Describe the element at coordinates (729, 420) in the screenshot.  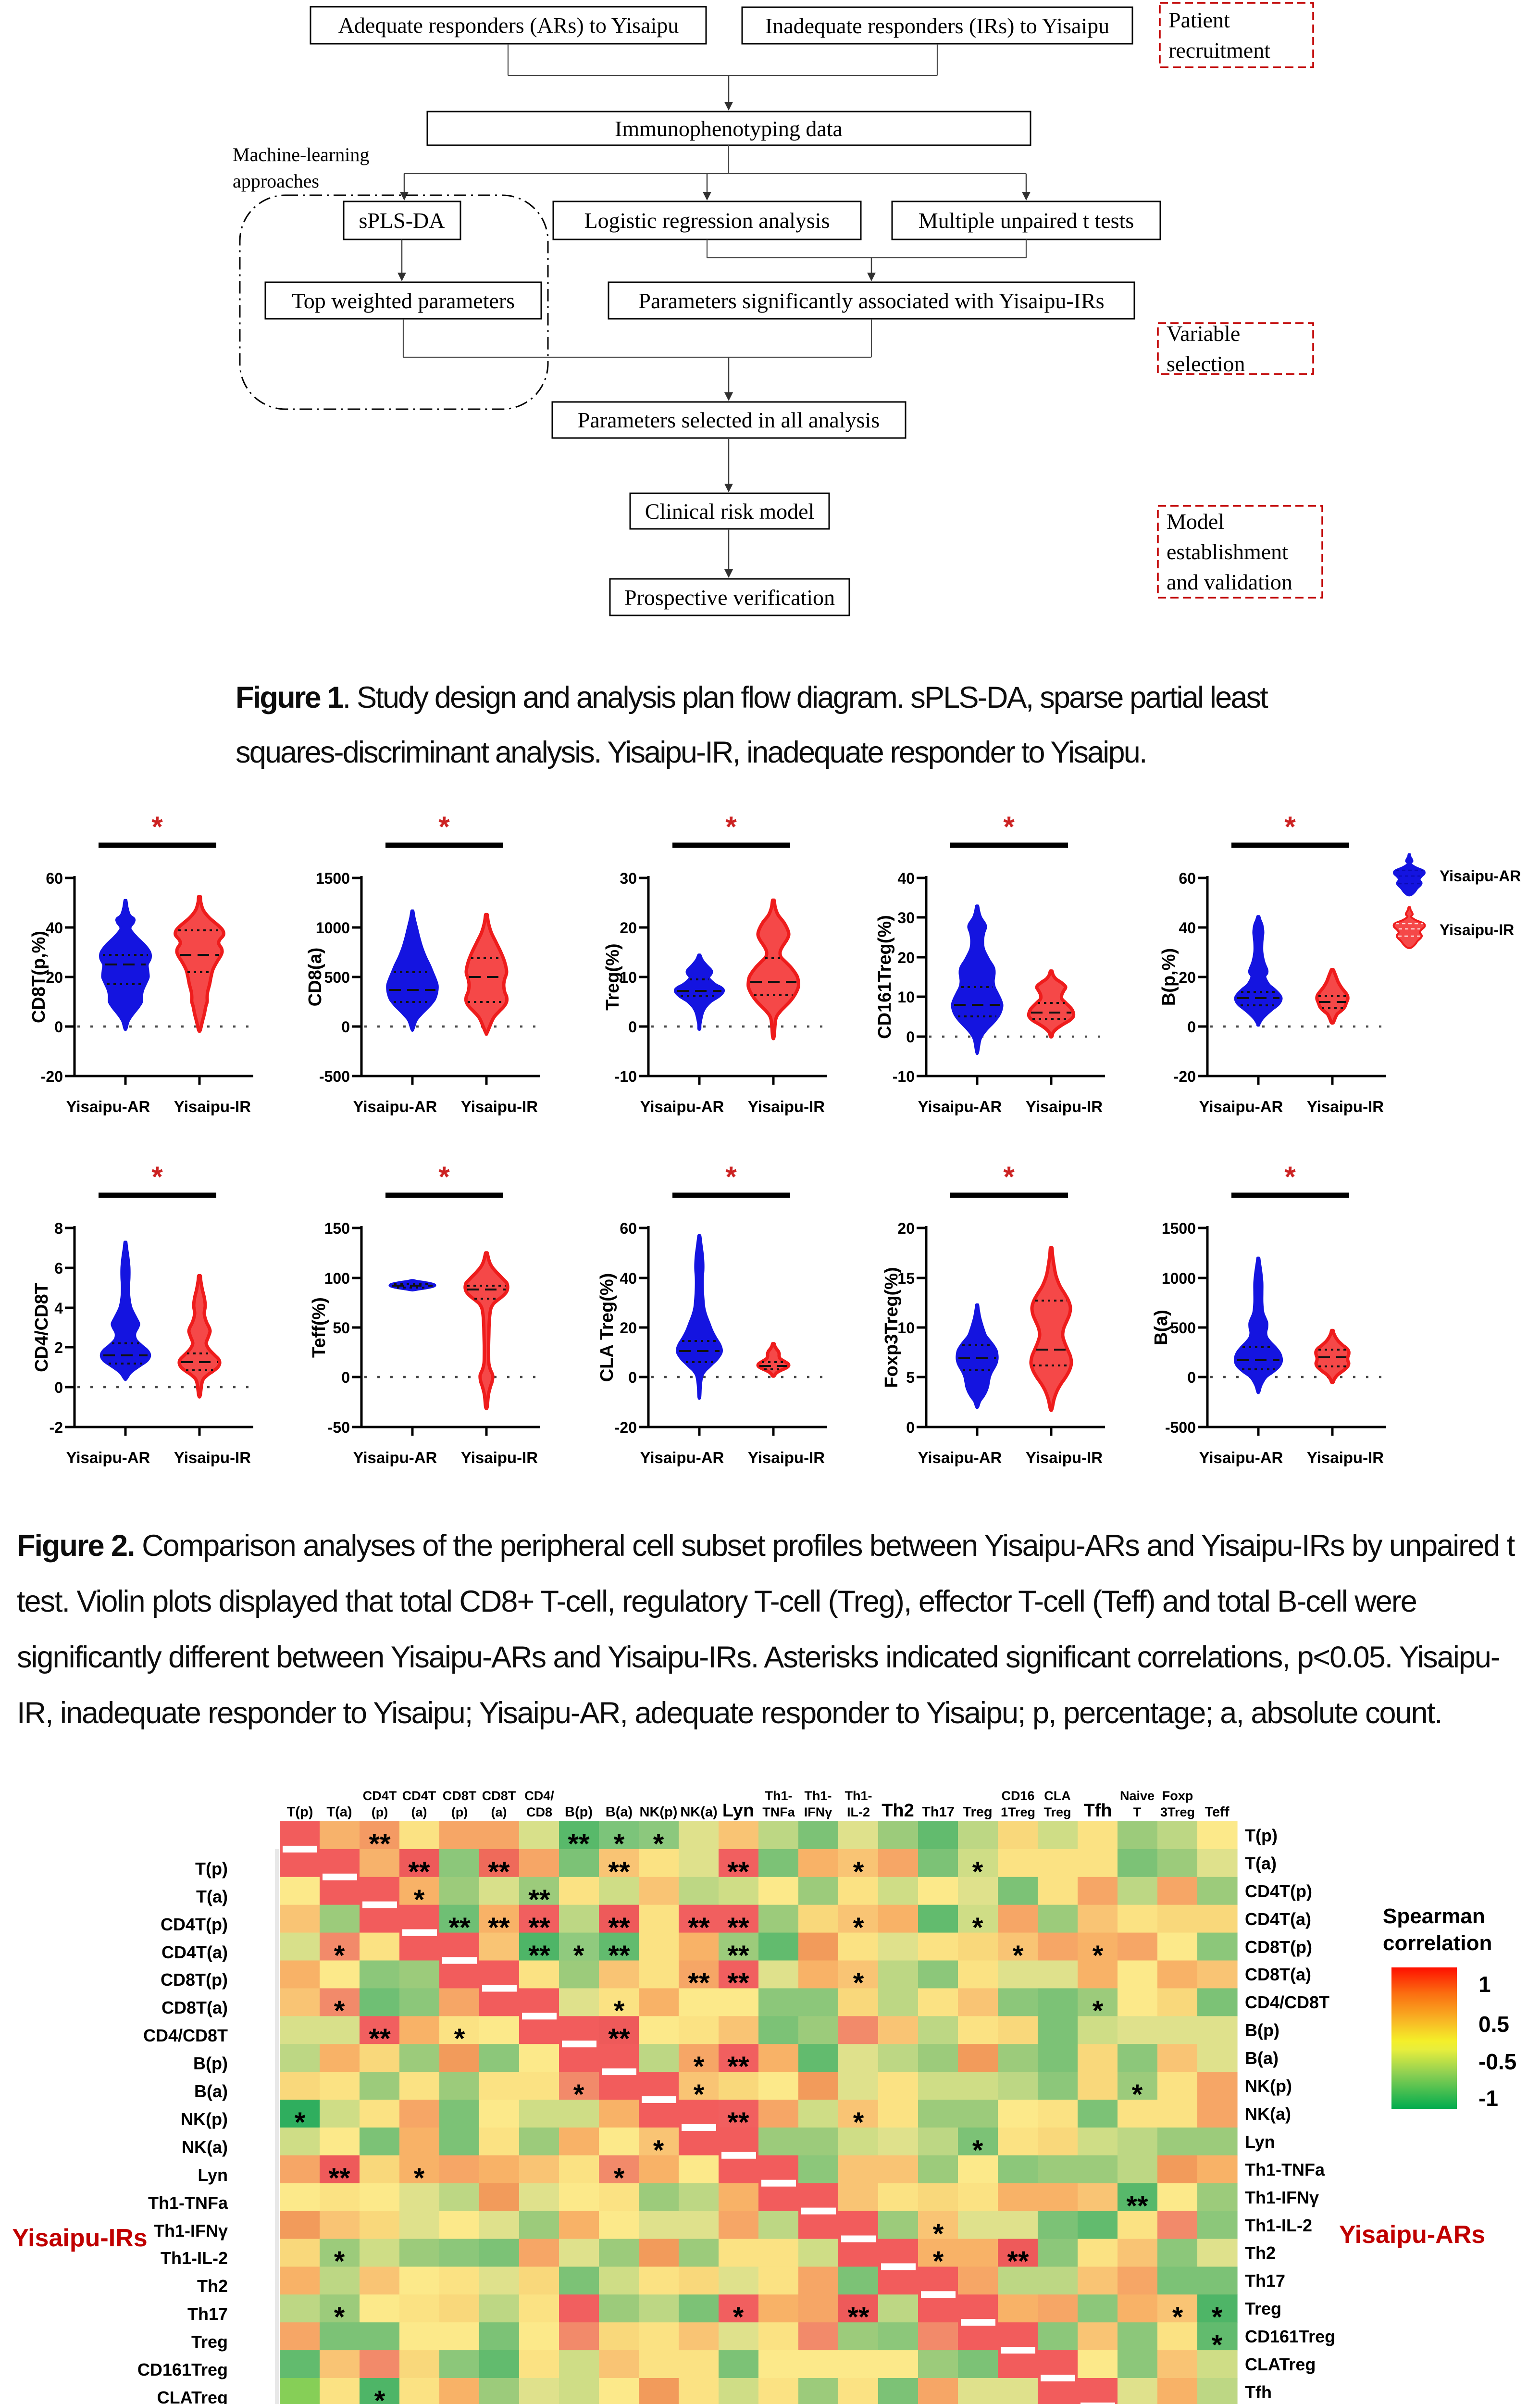
I see `svg-text:Parameters selected in all ana: Parameters selected in all analysis` at that location.